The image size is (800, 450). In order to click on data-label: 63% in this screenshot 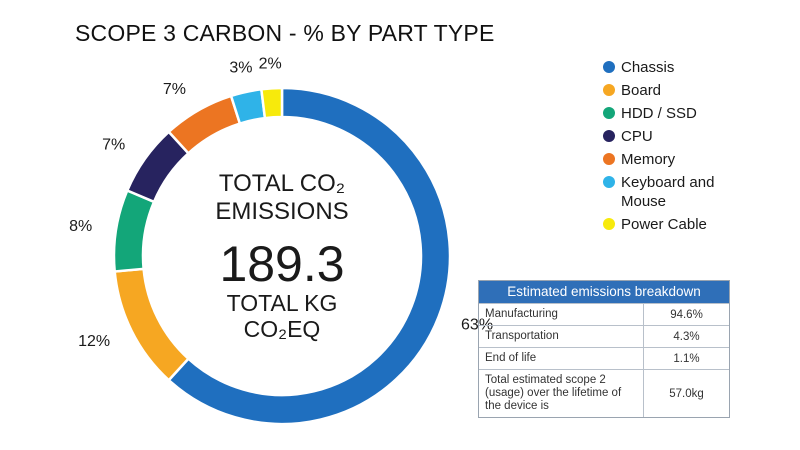, I will do `click(477, 325)`.